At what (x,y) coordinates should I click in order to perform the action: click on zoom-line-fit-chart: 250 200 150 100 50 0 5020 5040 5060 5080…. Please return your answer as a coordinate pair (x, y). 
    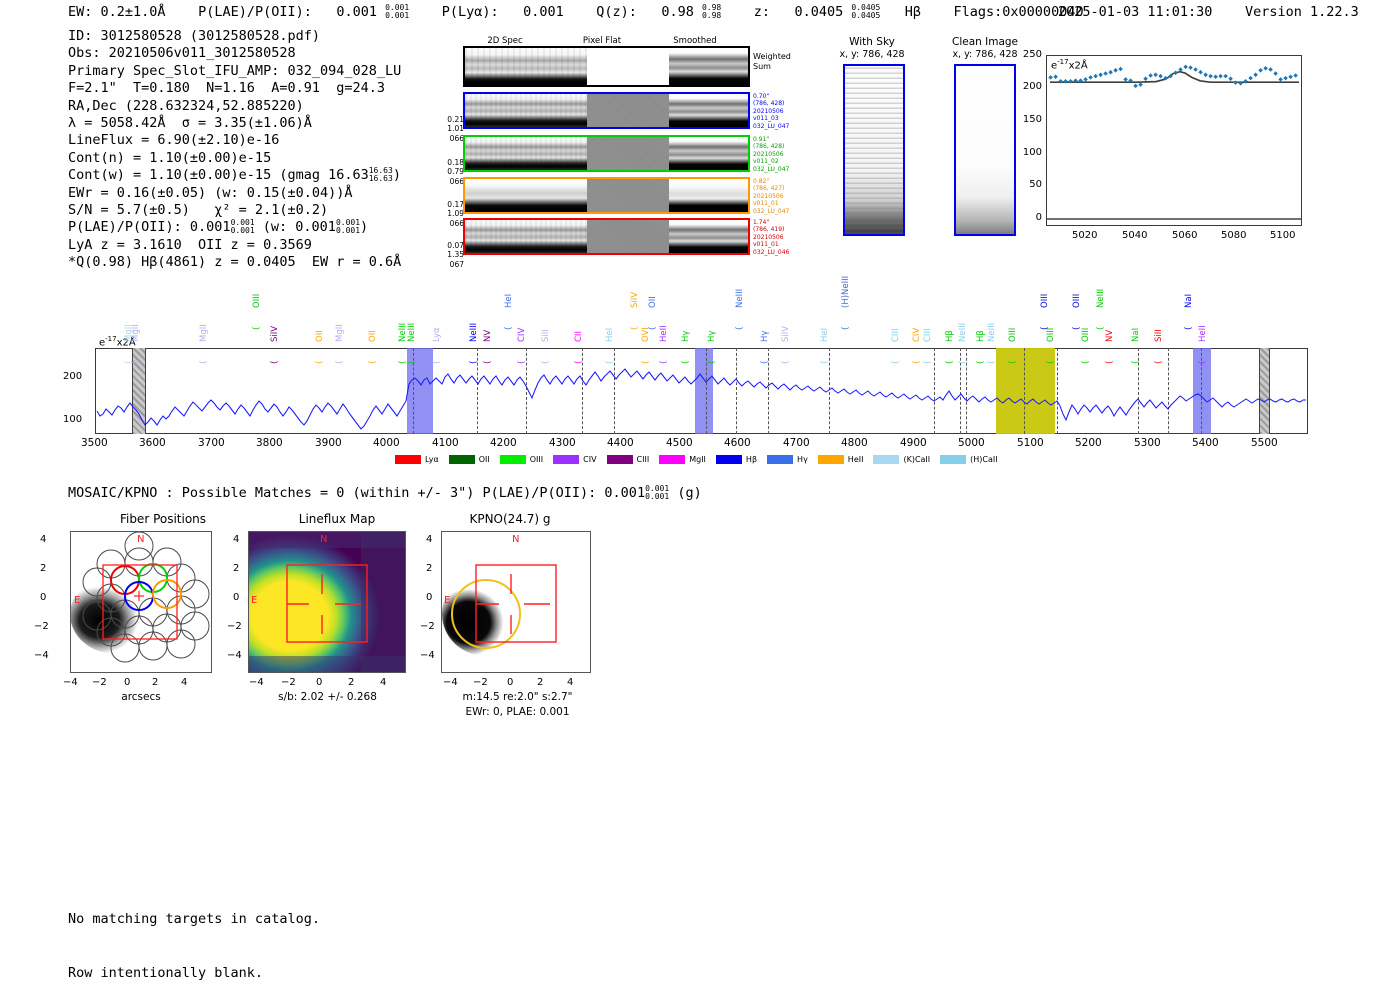
    Looking at the image, I should click on (1162, 145).